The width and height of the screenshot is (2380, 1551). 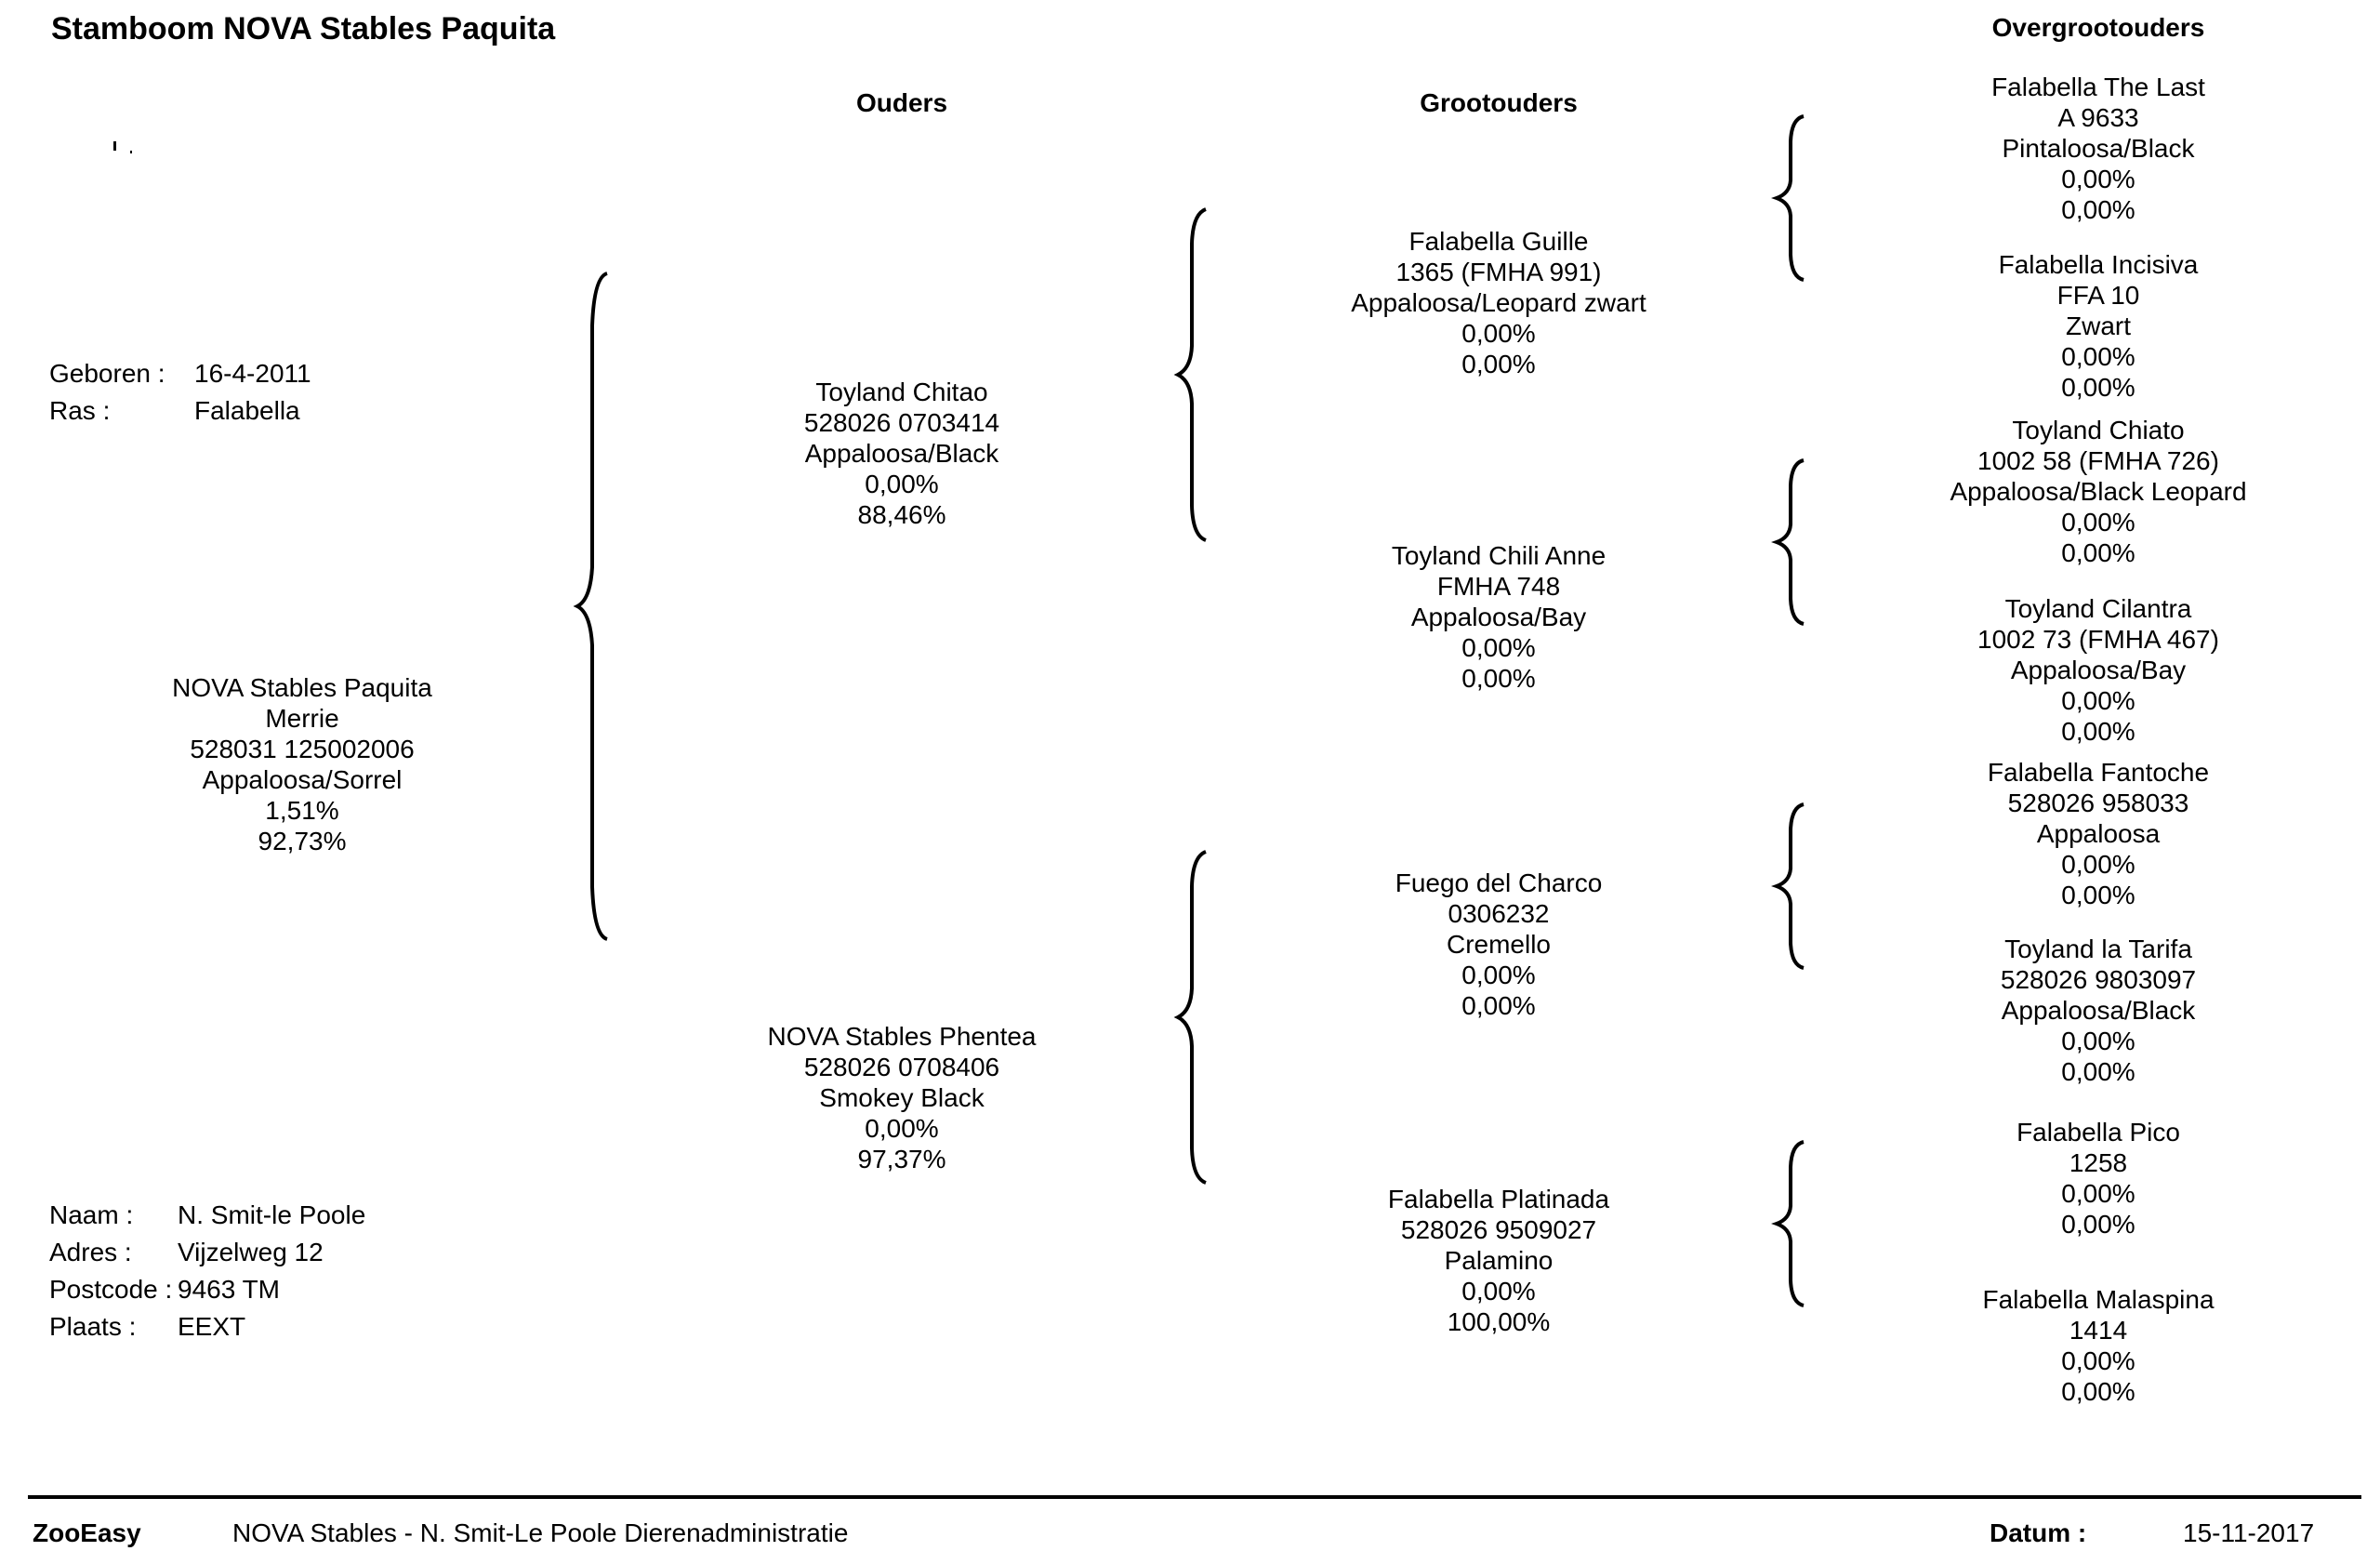 What do you see at coordinates (1498, 272) in the screenshot?
I see `horse-number: 1365 (FMHA 991)` at bounding box center [1498, 272].